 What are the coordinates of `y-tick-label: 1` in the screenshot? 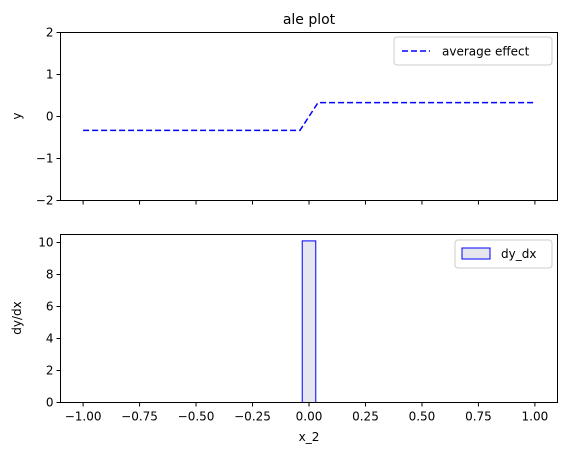 It's located at (50, 75).